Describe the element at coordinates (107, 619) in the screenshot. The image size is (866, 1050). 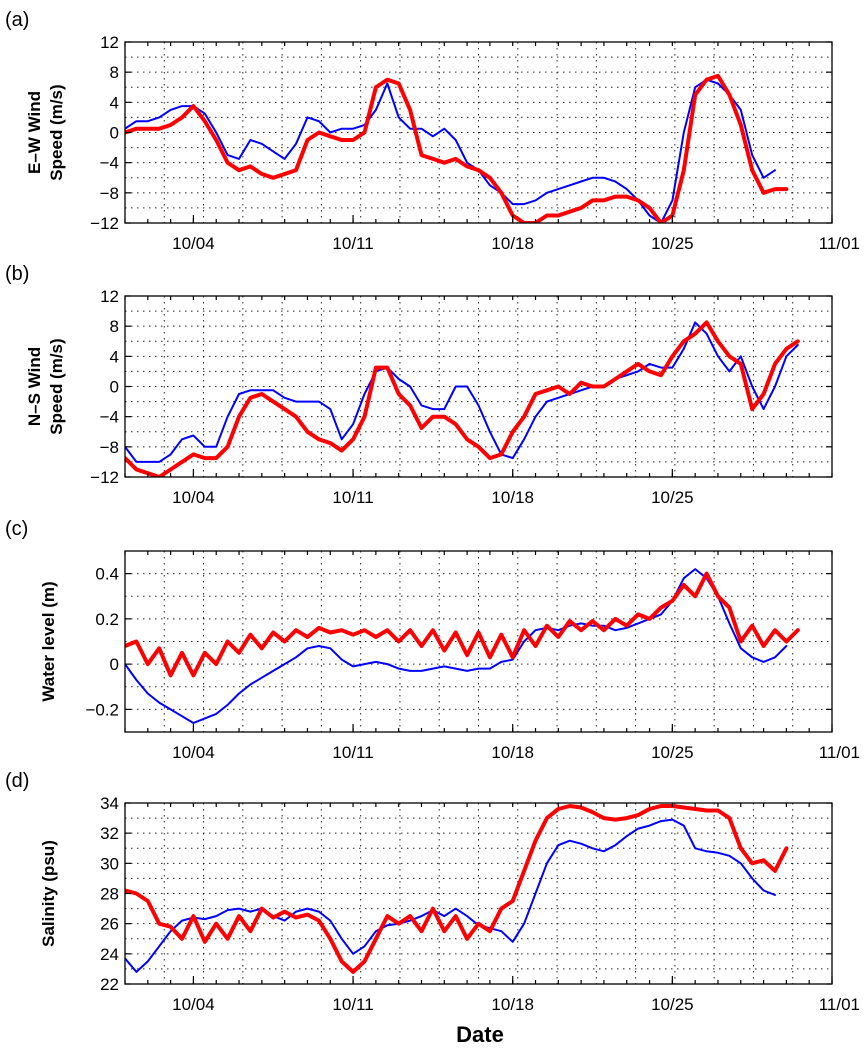
I see `y-tick-label: 0.2` at that location.